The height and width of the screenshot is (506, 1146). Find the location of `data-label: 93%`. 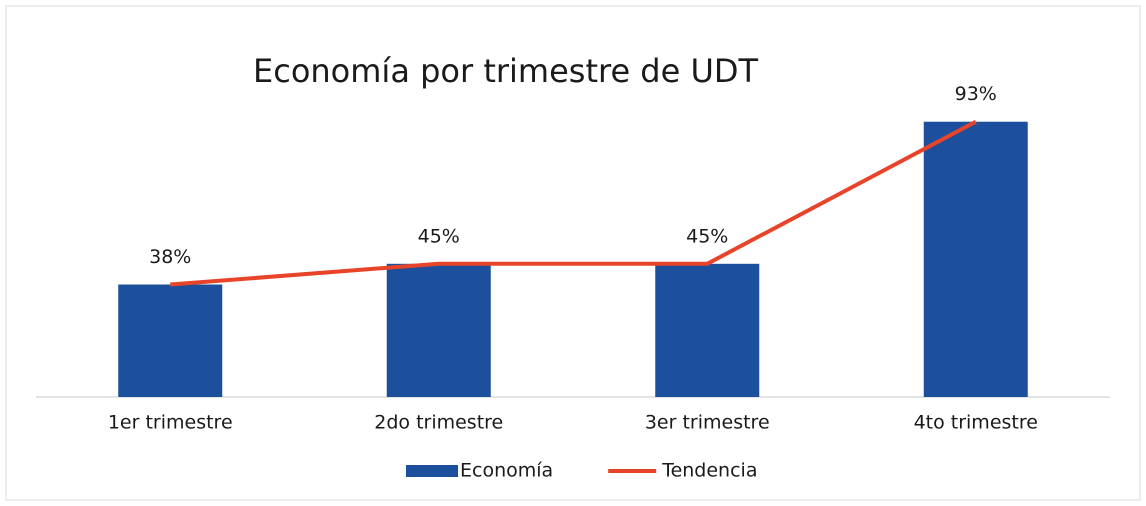

data-label: 93% is located at coordinates (976, 94).